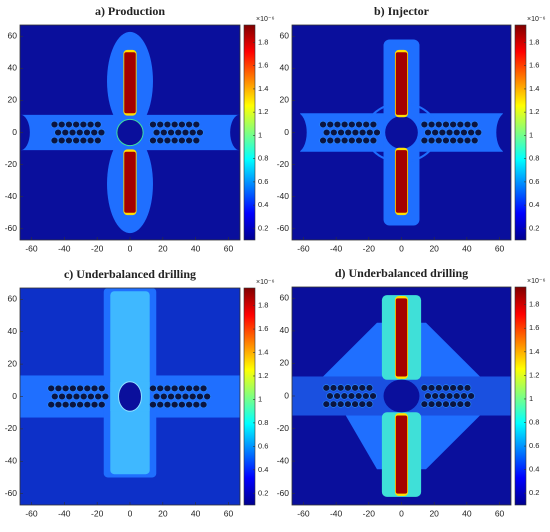 The width and height of the screenshot is (550, 532). What do you see at coordinates (536, 281) in the screenshot?
I see `colorbar-exponent: ×10⁻⁶` at bounding box center [536, 281].